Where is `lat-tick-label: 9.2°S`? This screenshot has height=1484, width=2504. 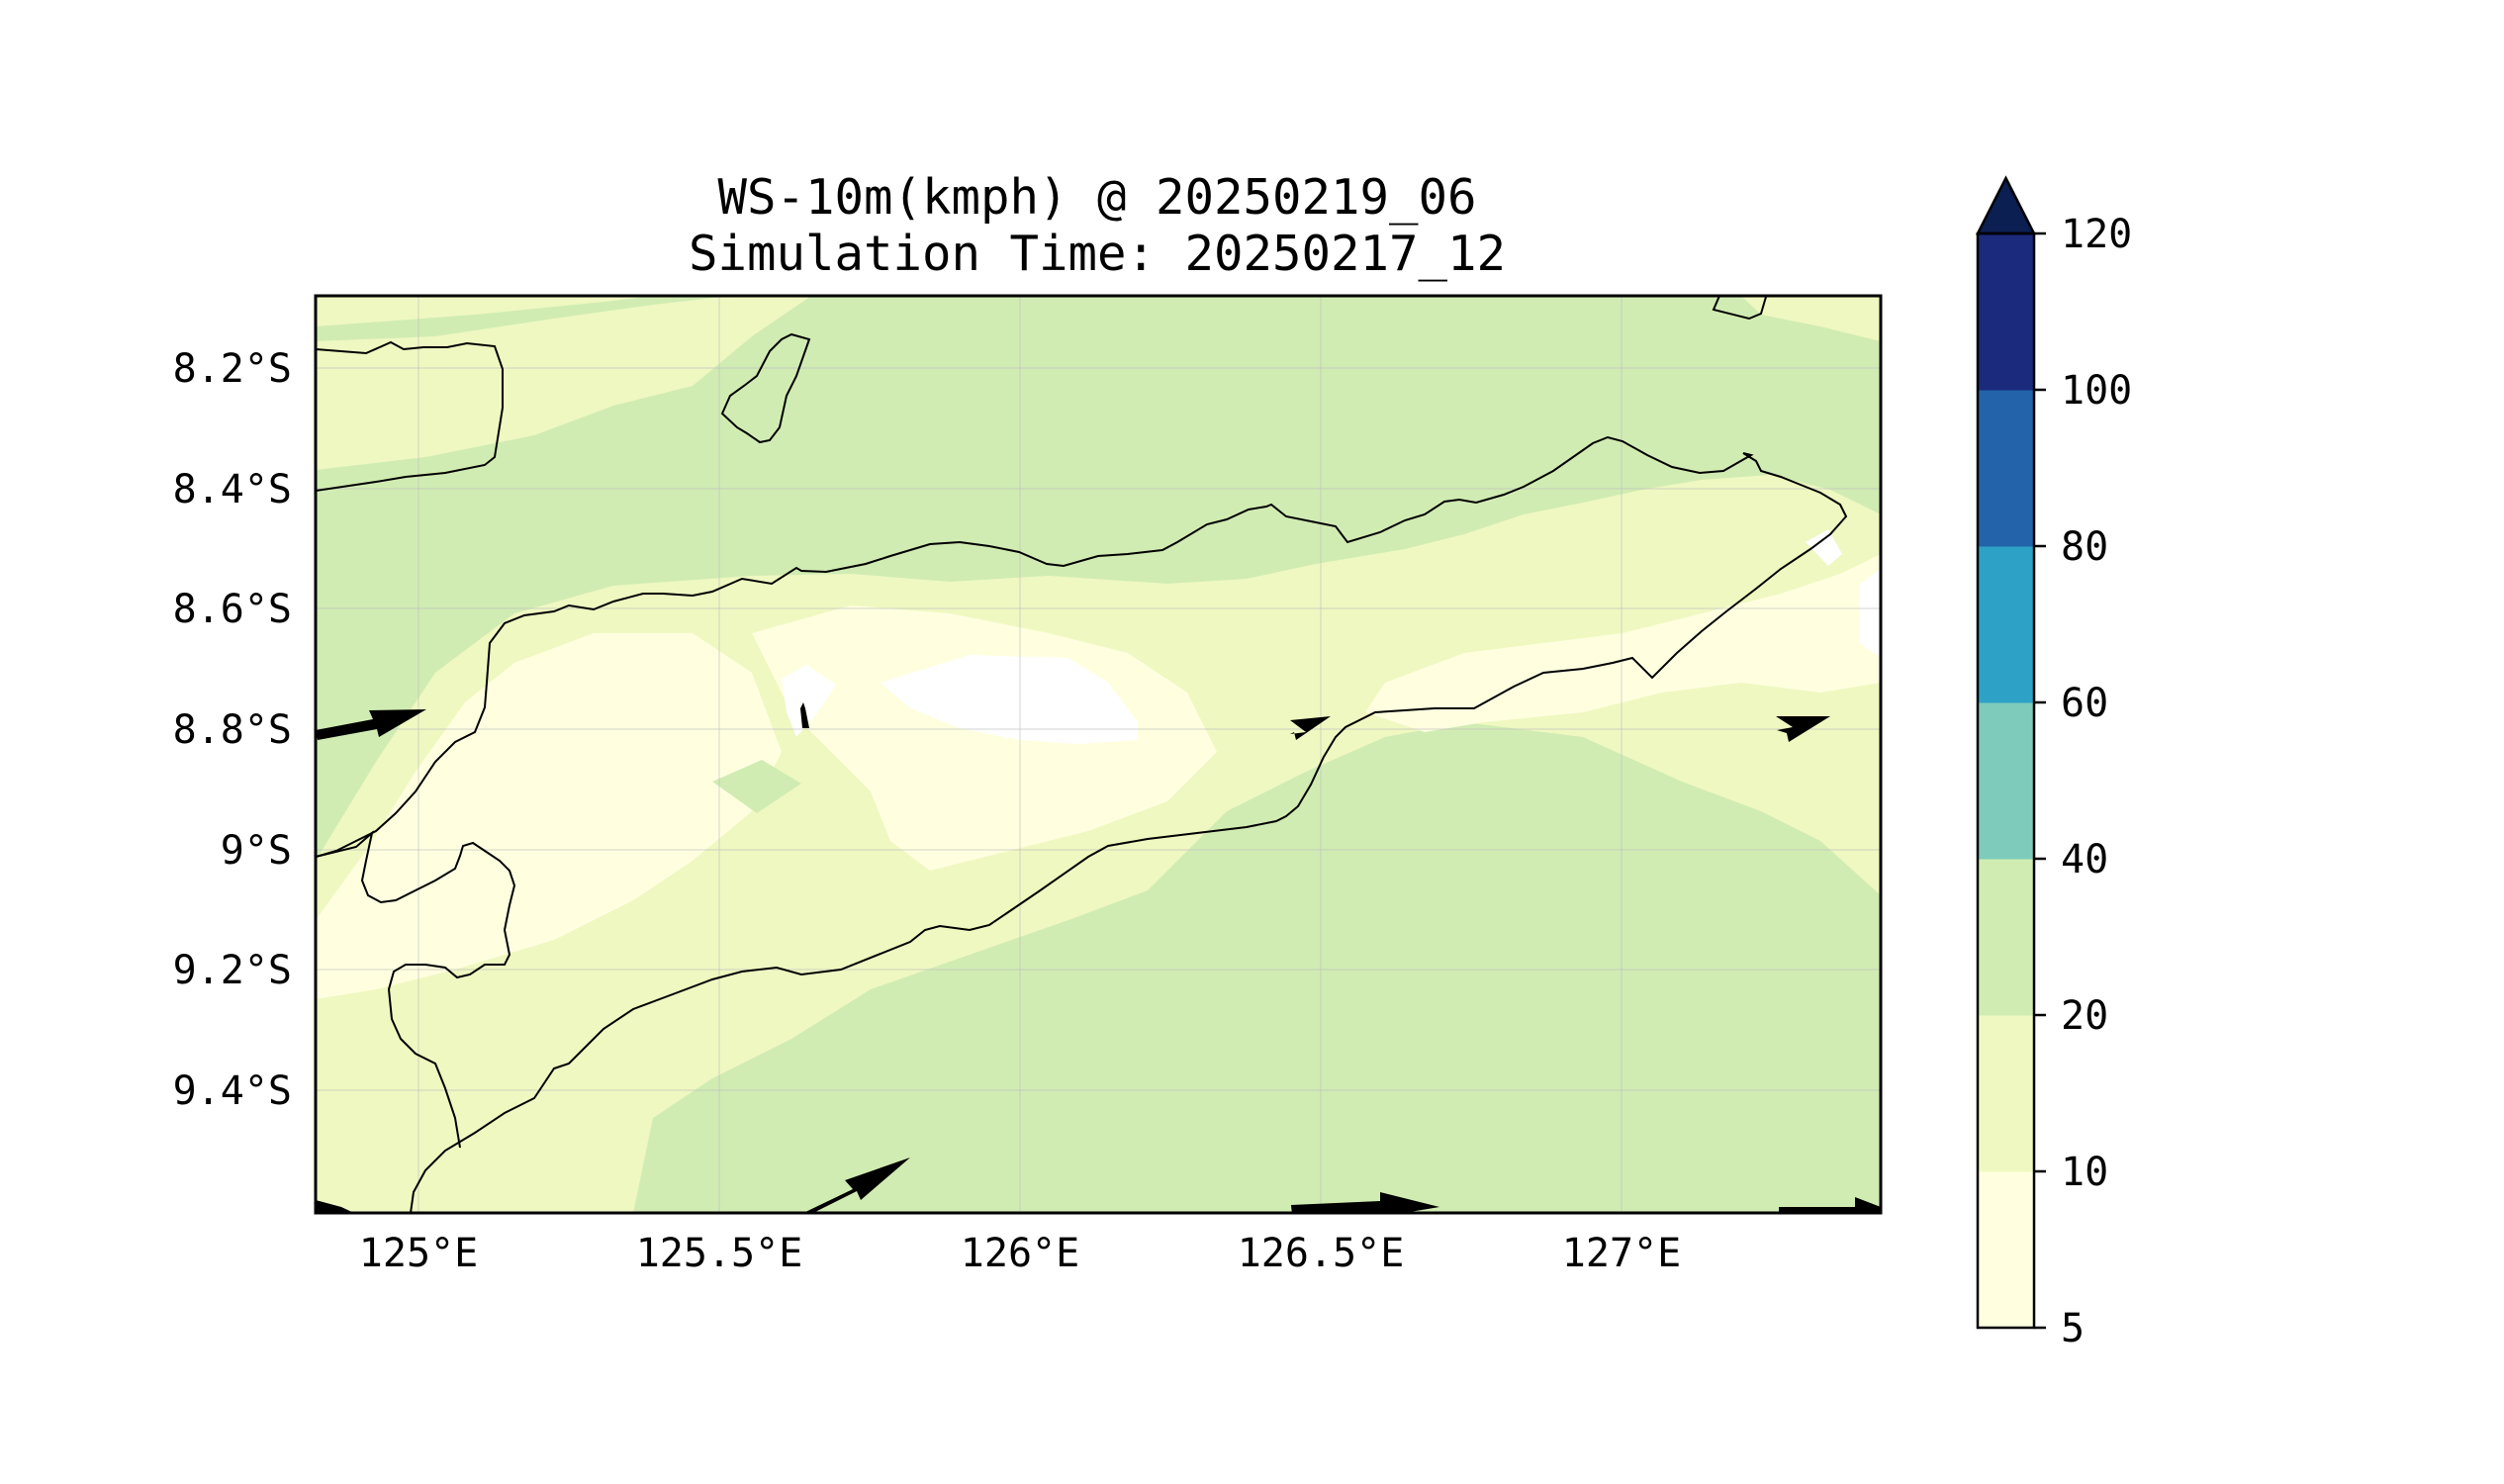 lat-tick-label: 9.2°S is located at coordinates (232, 970).